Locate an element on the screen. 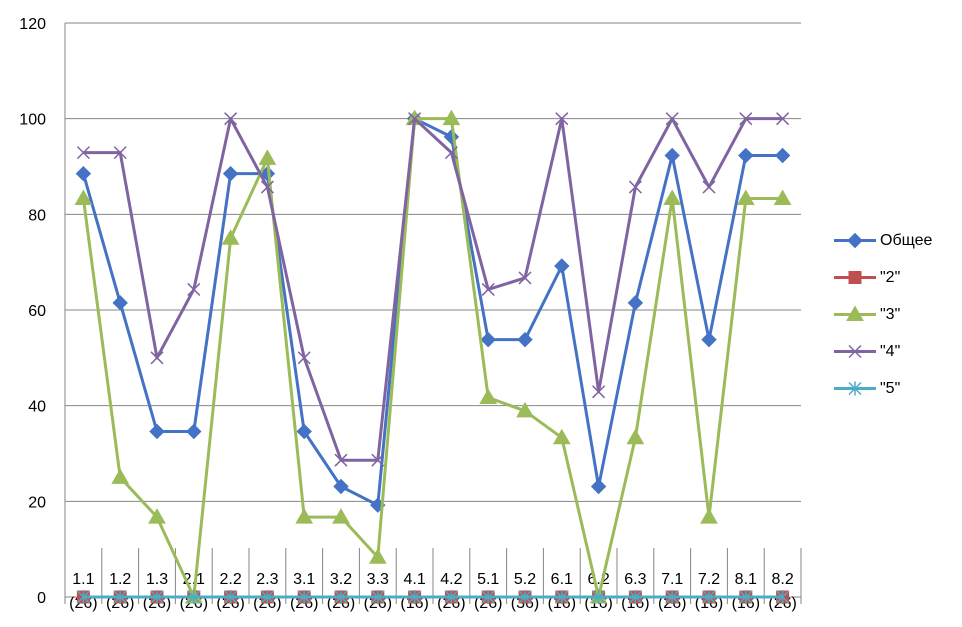 The height and width of the screenshot is (627, 962). legend-label: Общее is located at coordinates (906, 240).